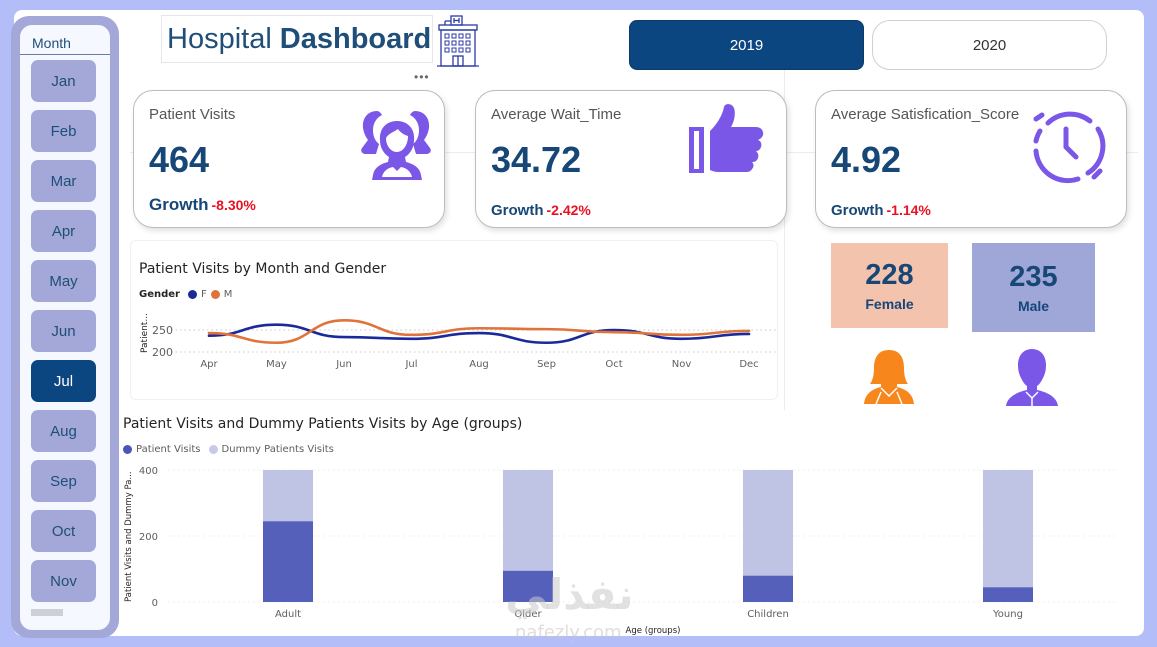  What do you see at coordinates (528, 520) in the screenshot?
I see `bar-older-dummy-visits` at bounding box center [528, 520].